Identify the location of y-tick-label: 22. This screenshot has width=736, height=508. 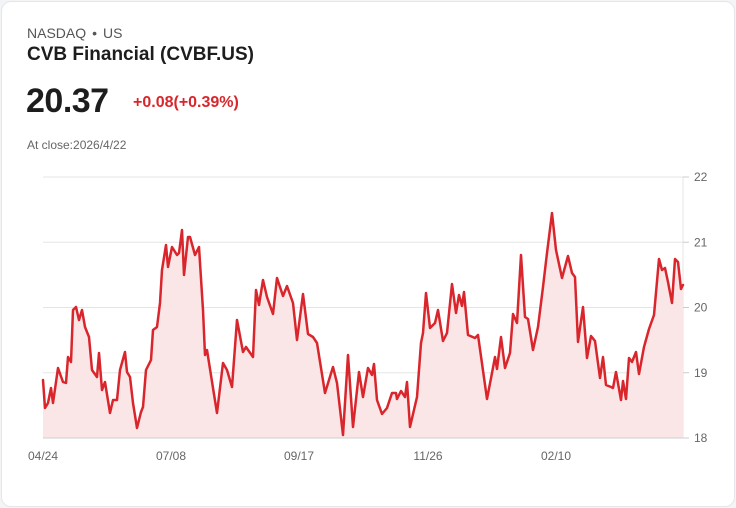
(701, 177).